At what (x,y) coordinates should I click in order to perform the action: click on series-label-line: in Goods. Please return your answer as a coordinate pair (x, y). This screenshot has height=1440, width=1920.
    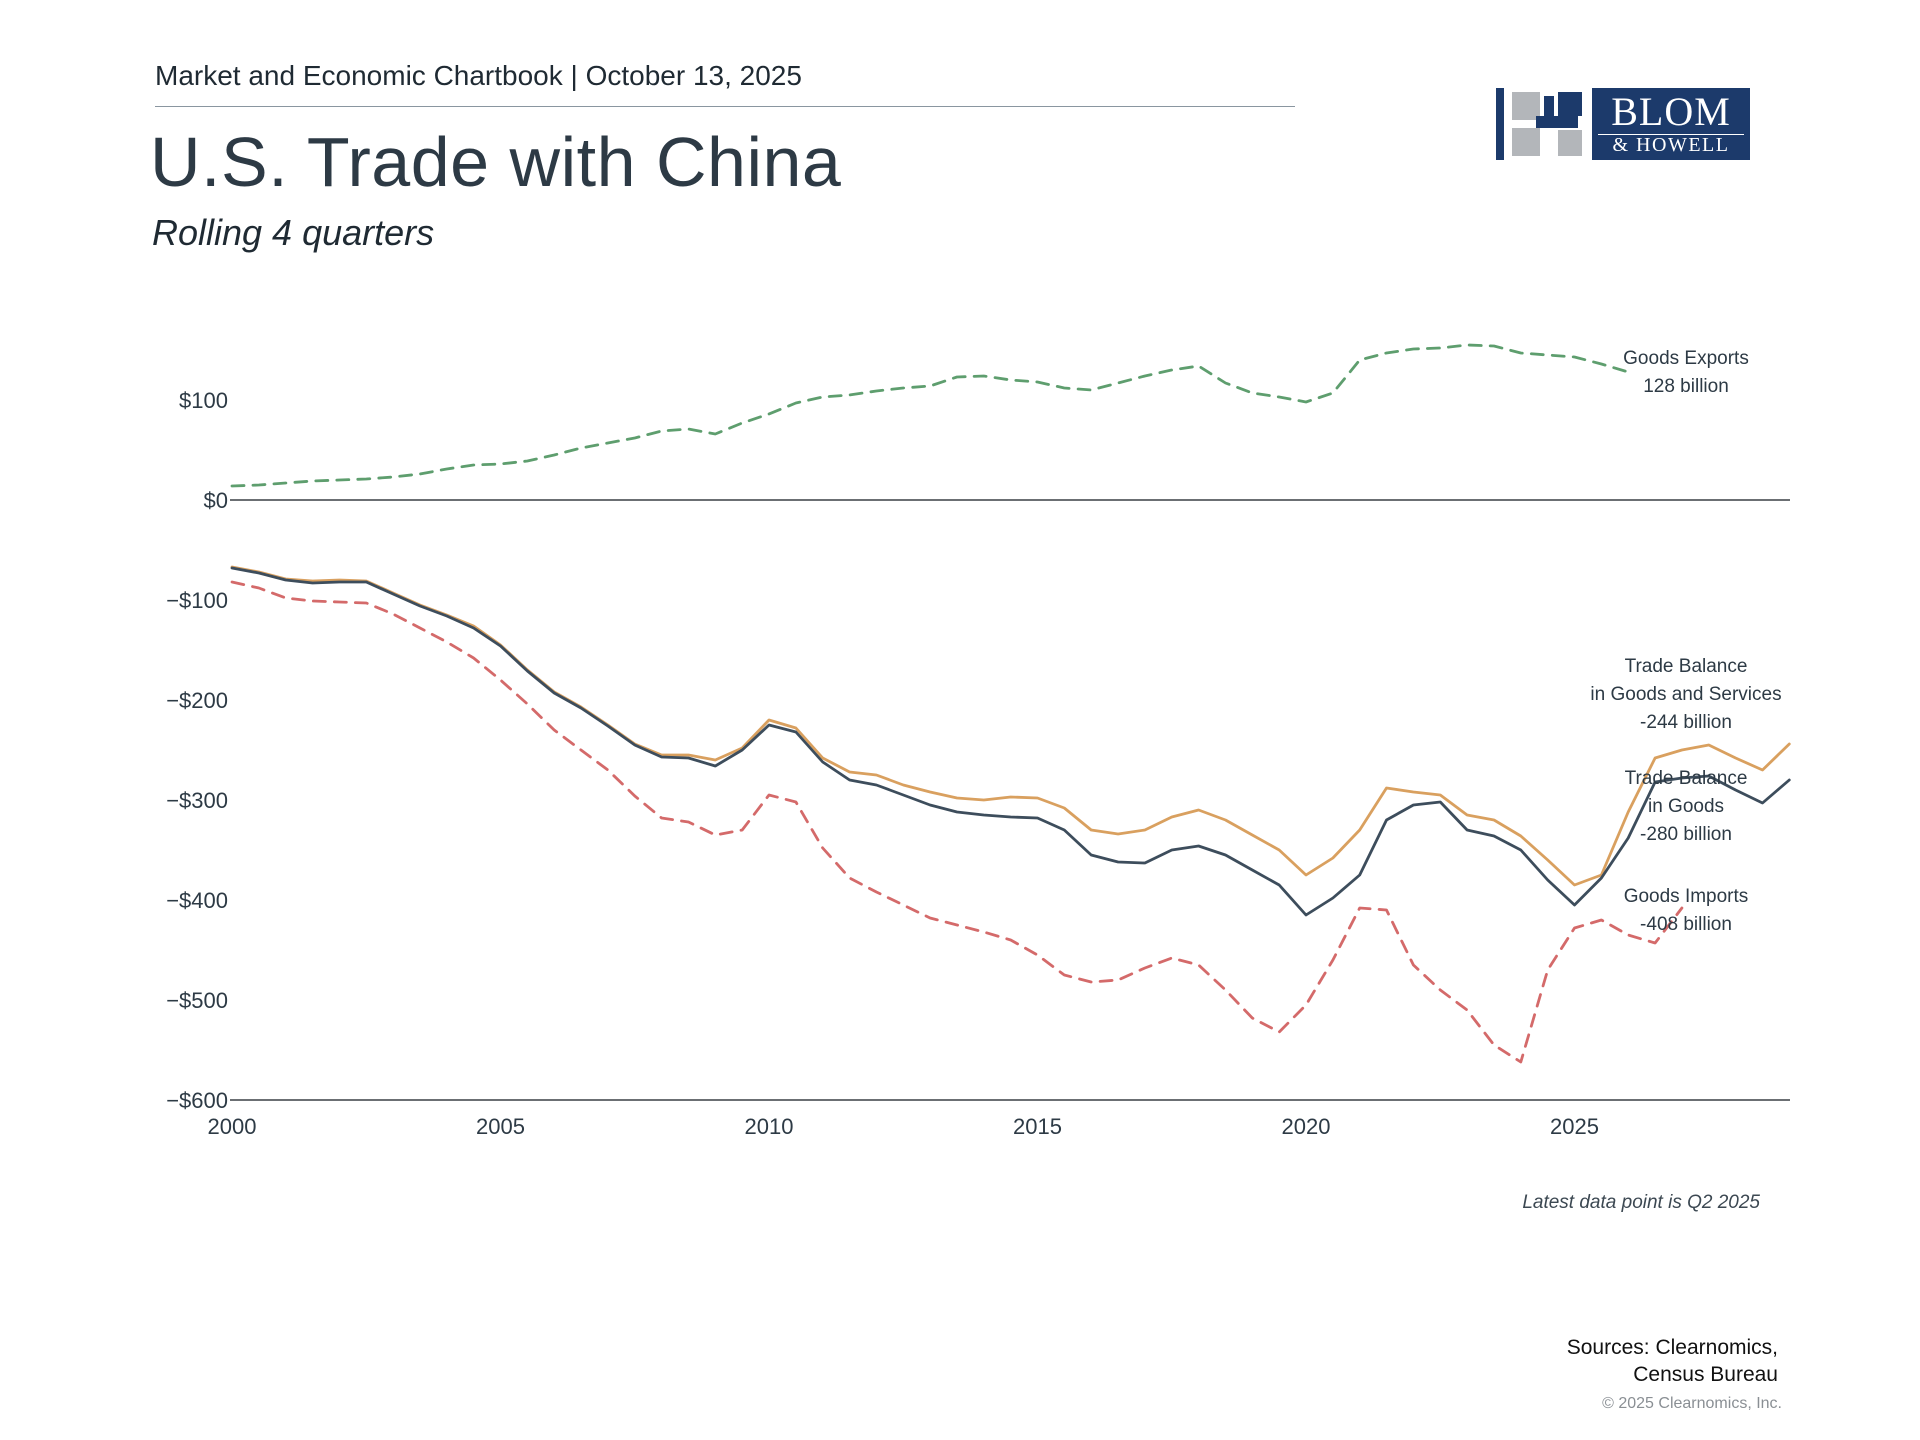
    Looking at the image, I should click on (1686, 806).